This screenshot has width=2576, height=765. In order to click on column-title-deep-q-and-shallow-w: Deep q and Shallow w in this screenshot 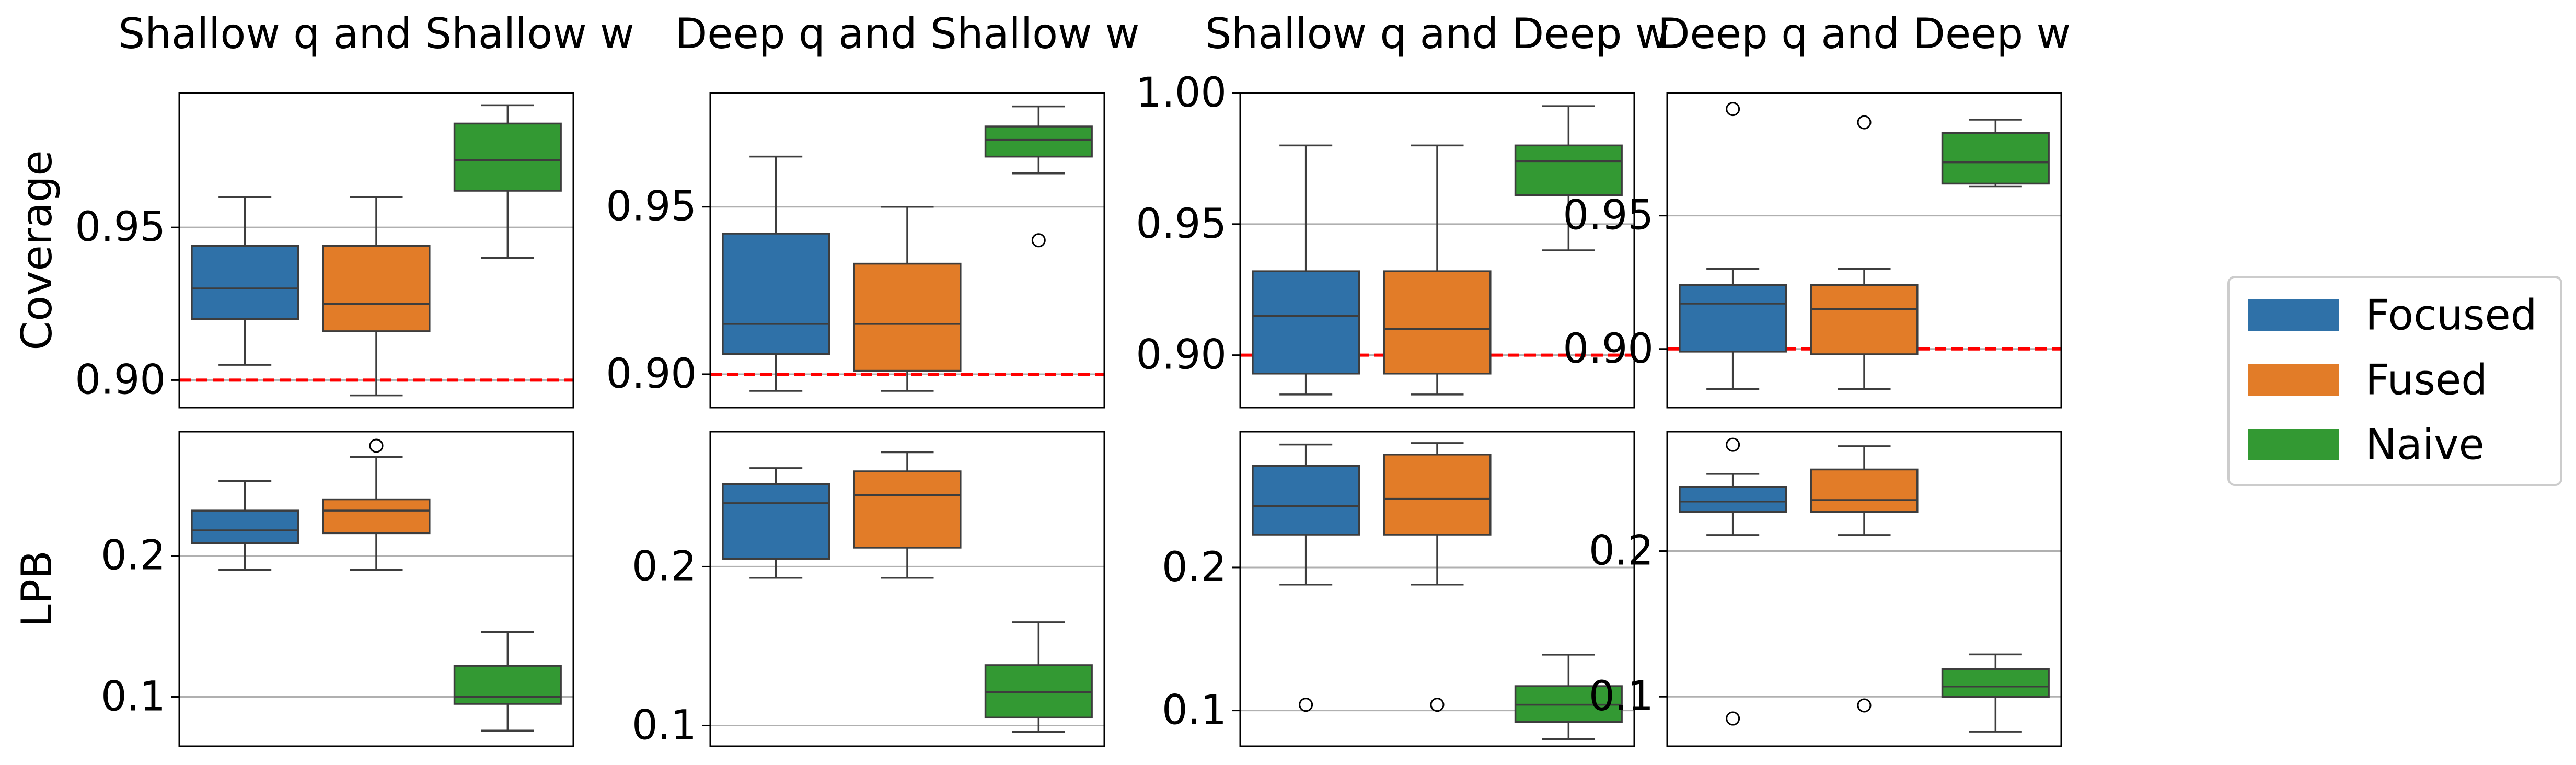, I will do `click(908, 33)`.